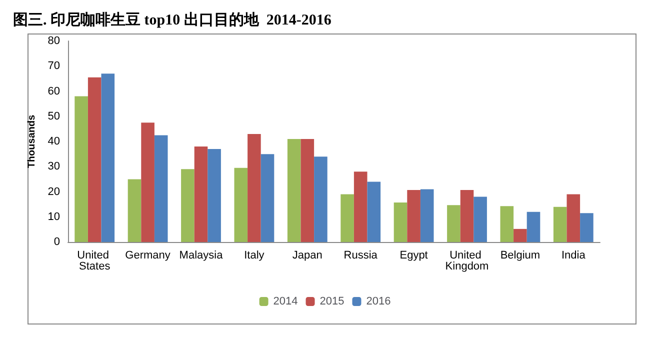 The width and height of the screenshot is (650, 346). Describe the element at coordinates (467, 261) in the screenshot. I see `x-tick-label: United Kingdom` at that location.